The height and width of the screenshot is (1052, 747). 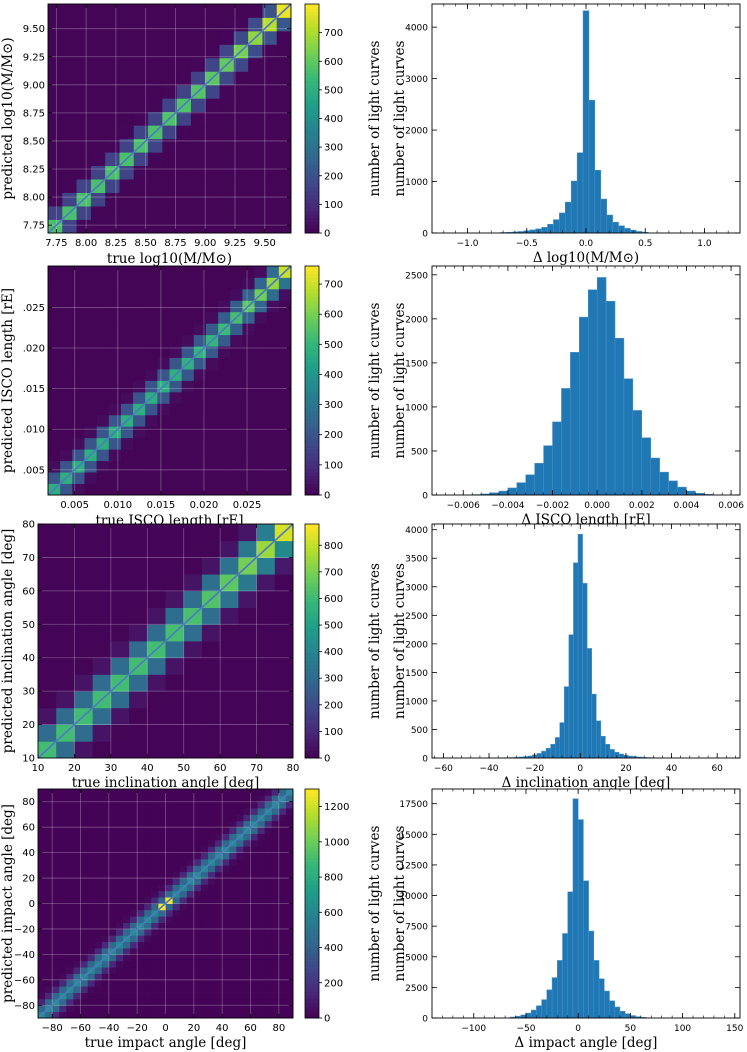 What do you see at coordinates (8, 641) in the screenshot?
I see `y-axis-label: predicted inclination angle [deg]` at bounding box center [8, 641].